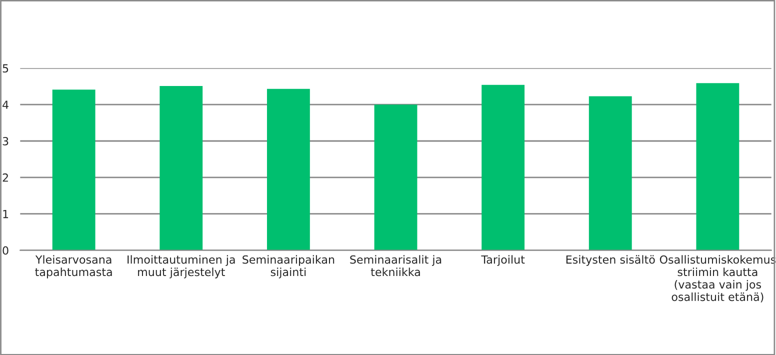  I want to click on x-tick-label: Seminaaripaikan sijainti, so click(288, 266).